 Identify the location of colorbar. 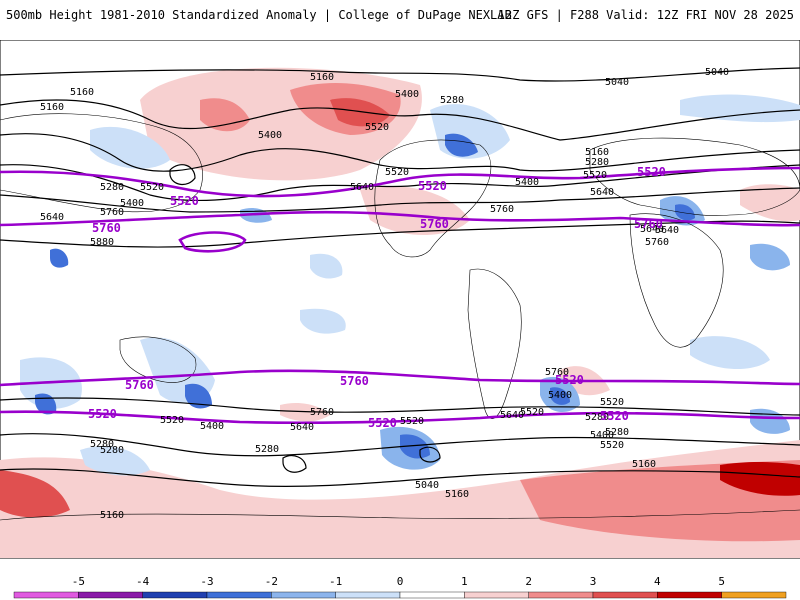
(400, 585).